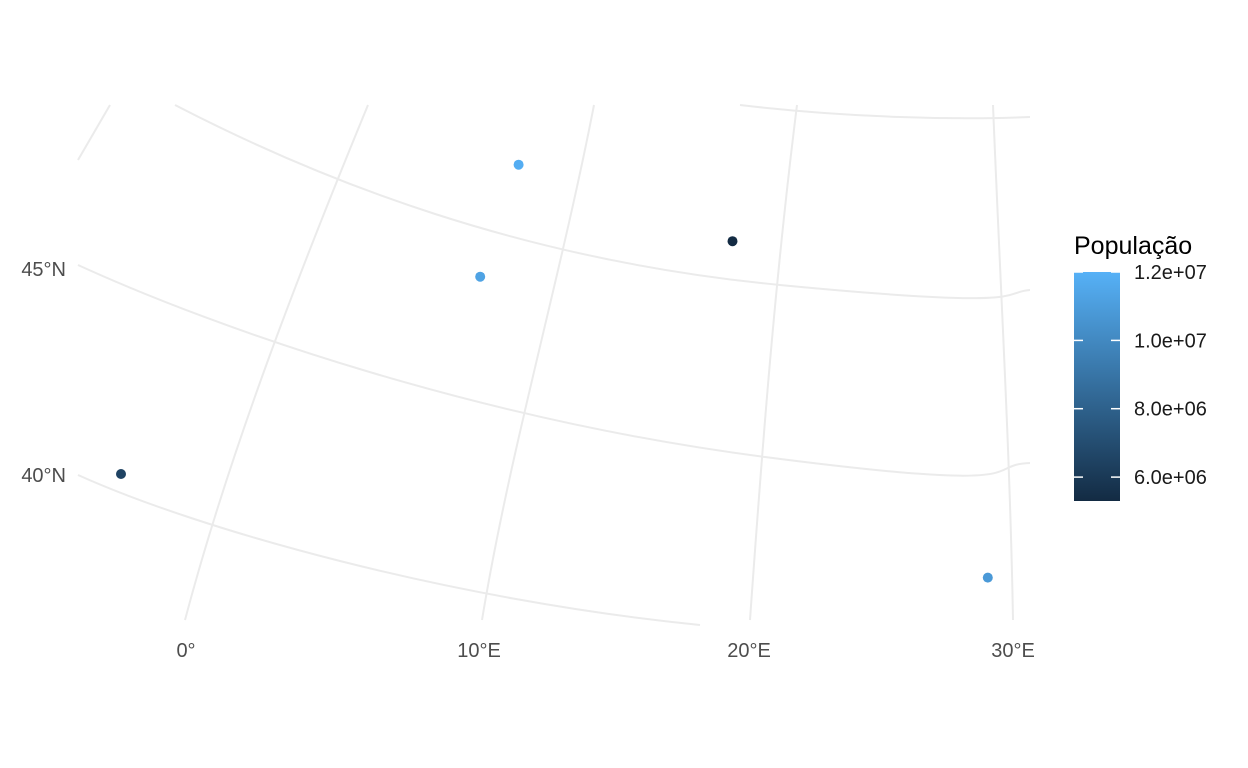 The image size is (1248, 768). What do you see at coordinates (43, 373) in the screenshot?
I see `y-axis-tick-labels: 40°N 45°N` at bounding box center [43, 373].